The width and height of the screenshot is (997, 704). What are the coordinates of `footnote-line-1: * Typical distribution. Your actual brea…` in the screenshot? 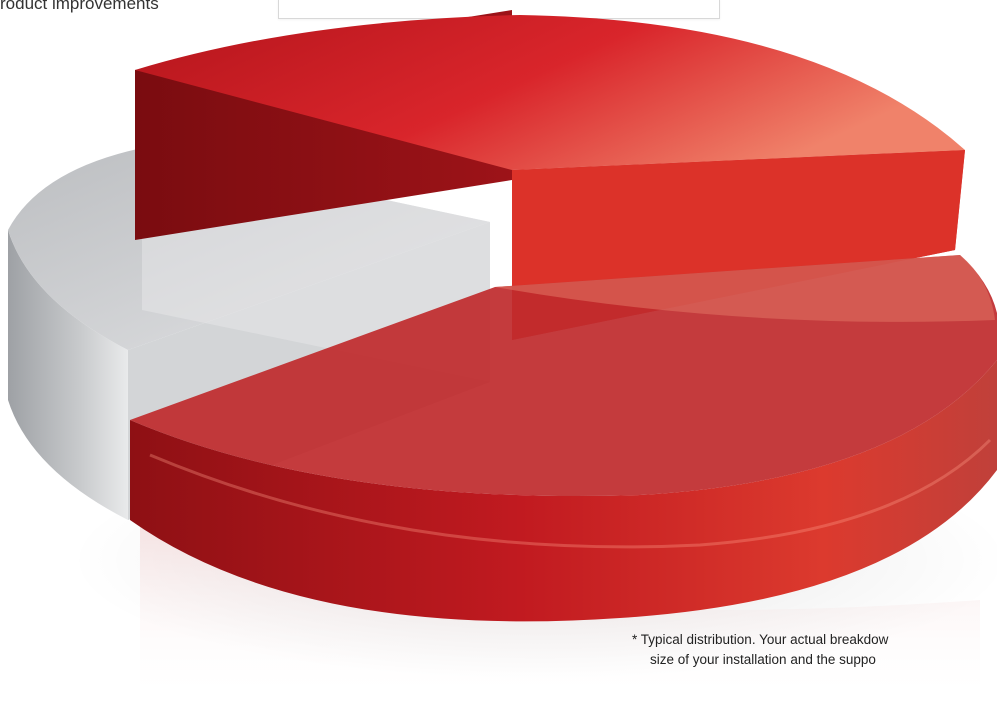 It's located at (760, 639).